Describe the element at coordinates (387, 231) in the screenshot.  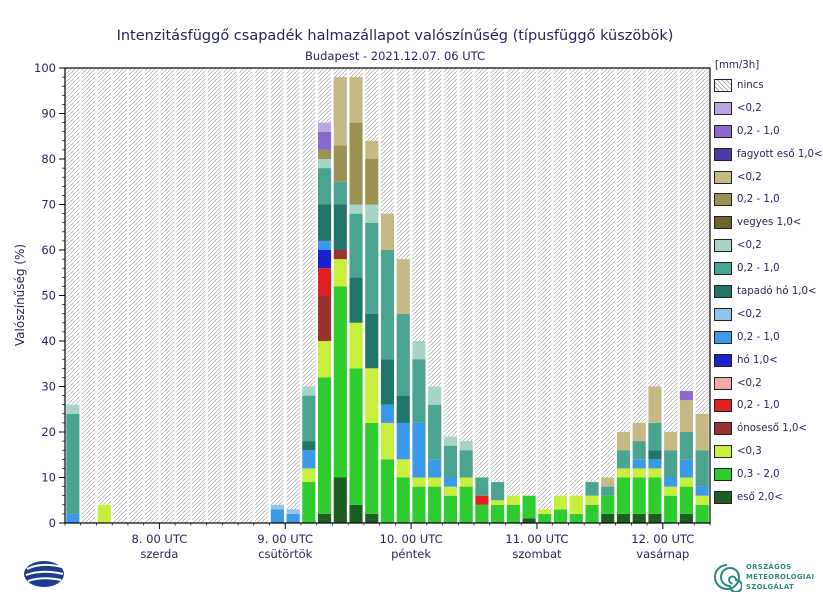
I see `bar-segment-vegyes_lt02` at that location.